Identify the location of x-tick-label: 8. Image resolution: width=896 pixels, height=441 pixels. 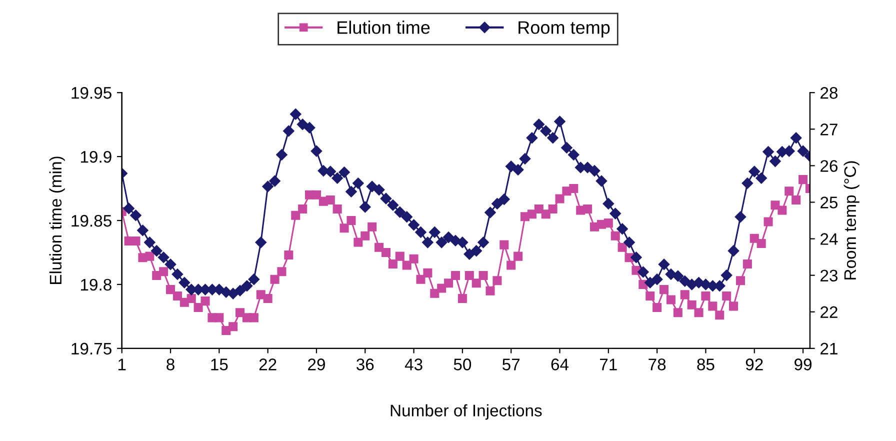
(170, 364).